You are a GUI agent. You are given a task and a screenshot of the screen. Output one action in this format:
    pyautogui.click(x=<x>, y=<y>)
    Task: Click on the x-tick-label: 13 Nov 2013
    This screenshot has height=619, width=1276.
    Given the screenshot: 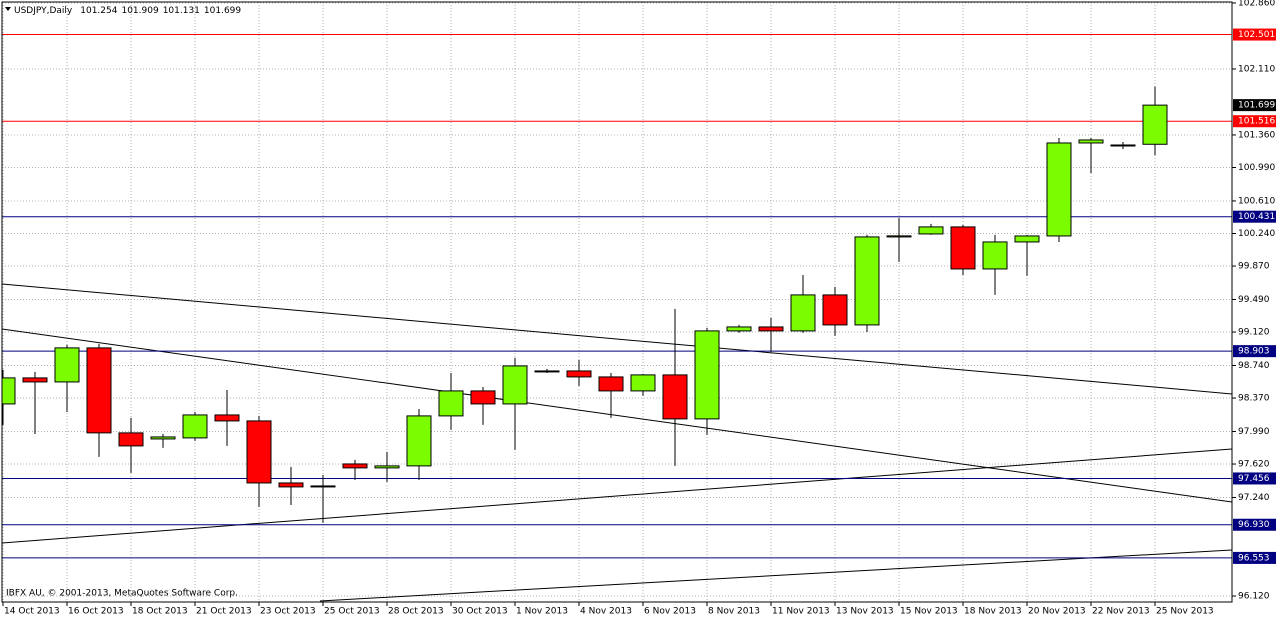 What is the action you would take?
    pyautogui.click(x=865, y=612)
    